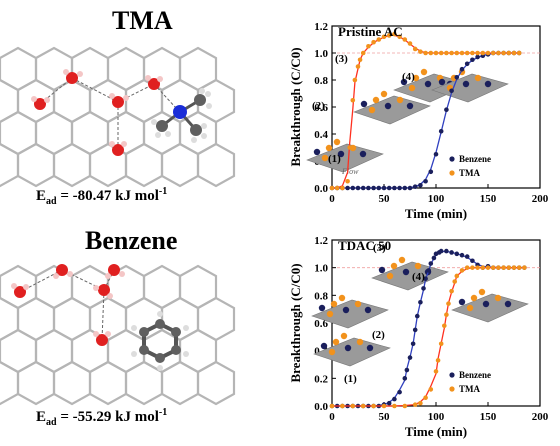  I want to click on stage-label: (3), so click(379, 248).